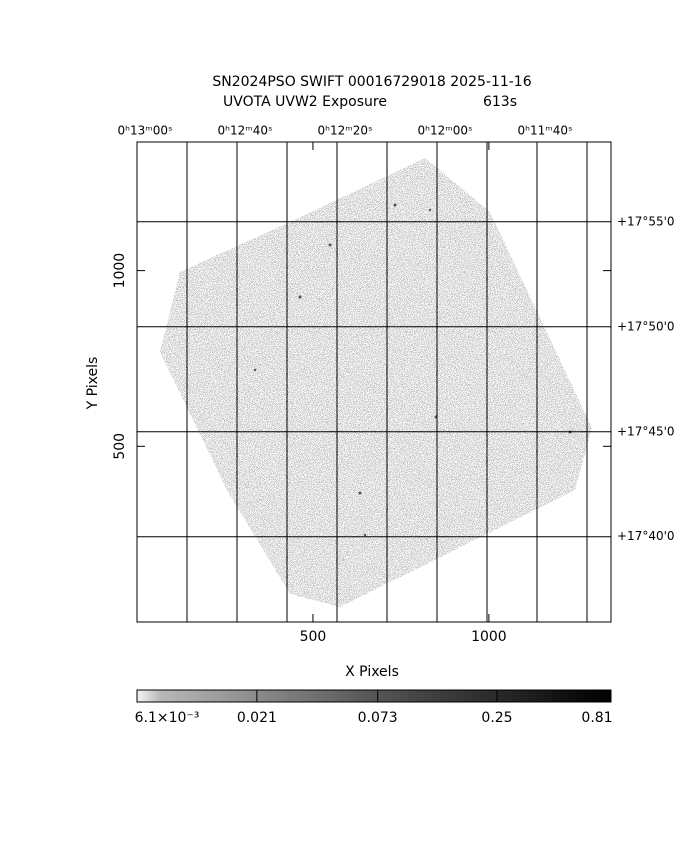 The width and height of the screenshot is (680, 850). What do you see at coordinates (545, 131) in the screenshot?
I see `ra-tick-label: 0ʰ11ᵐ40ˢ` at bounding box center [545, 131].